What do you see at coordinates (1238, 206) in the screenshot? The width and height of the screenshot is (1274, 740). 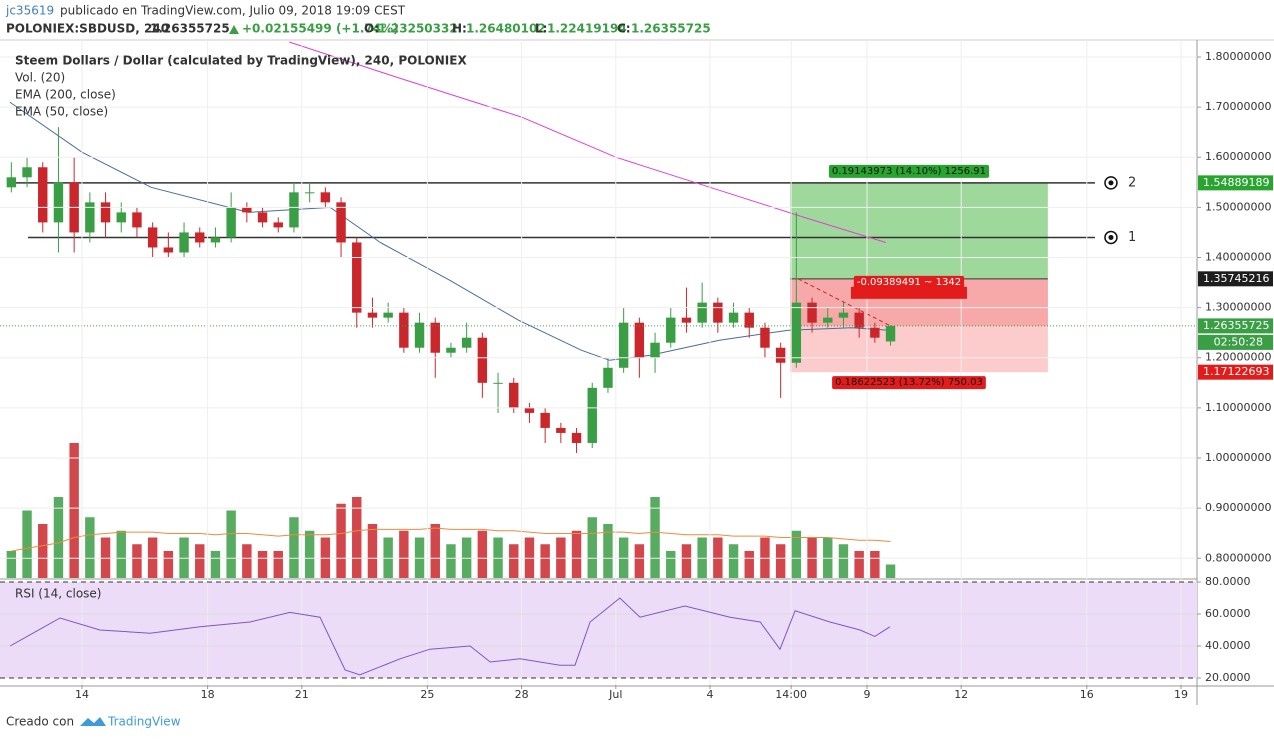 I see `y-tick-label: 1.50000000` at bounding box center [1238, 206].